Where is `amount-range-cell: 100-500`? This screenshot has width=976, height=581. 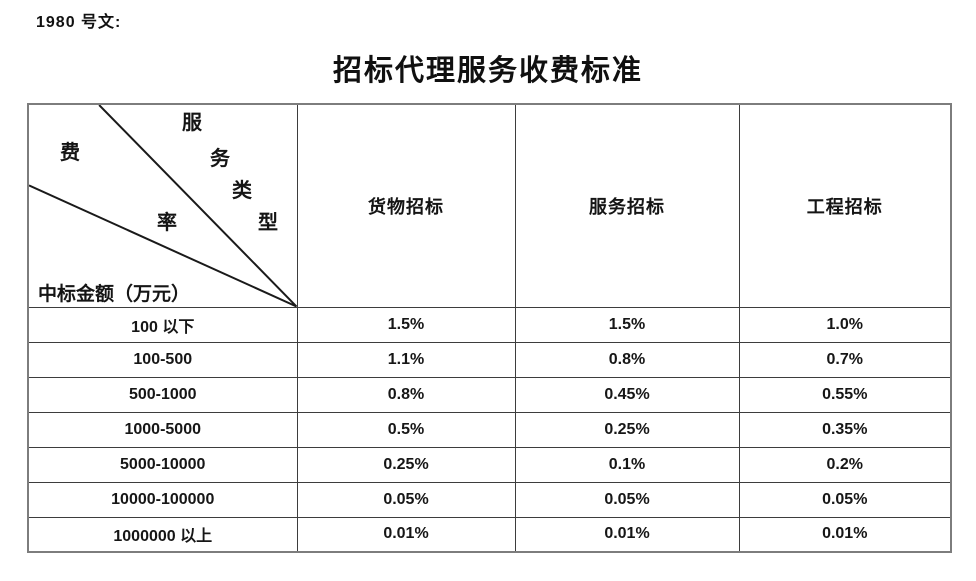 amount-range-cell: 100-500 is located at coordinates (162, 359).